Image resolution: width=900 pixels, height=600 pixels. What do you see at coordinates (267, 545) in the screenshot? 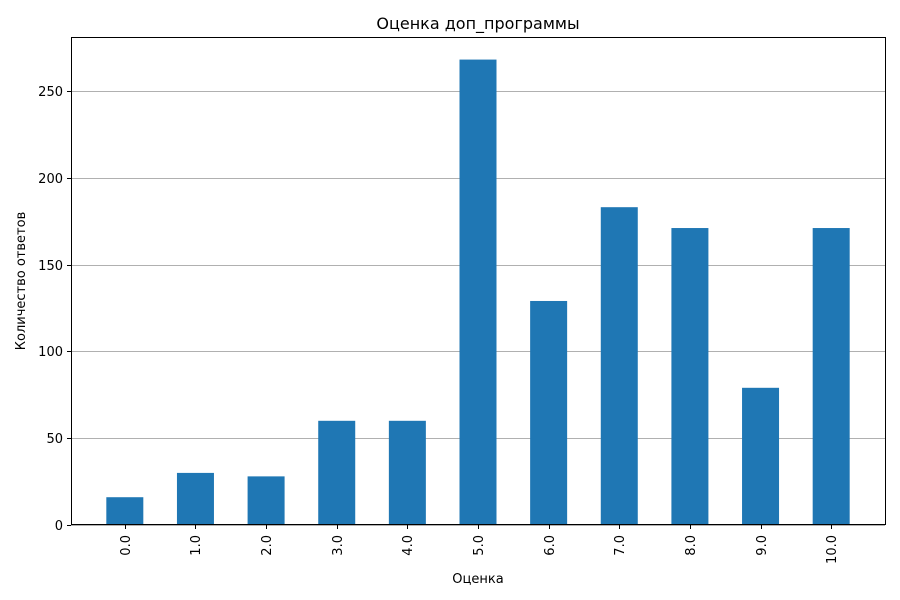
I see `x-tick-label: 2.0` at bounding box center [267, 545].